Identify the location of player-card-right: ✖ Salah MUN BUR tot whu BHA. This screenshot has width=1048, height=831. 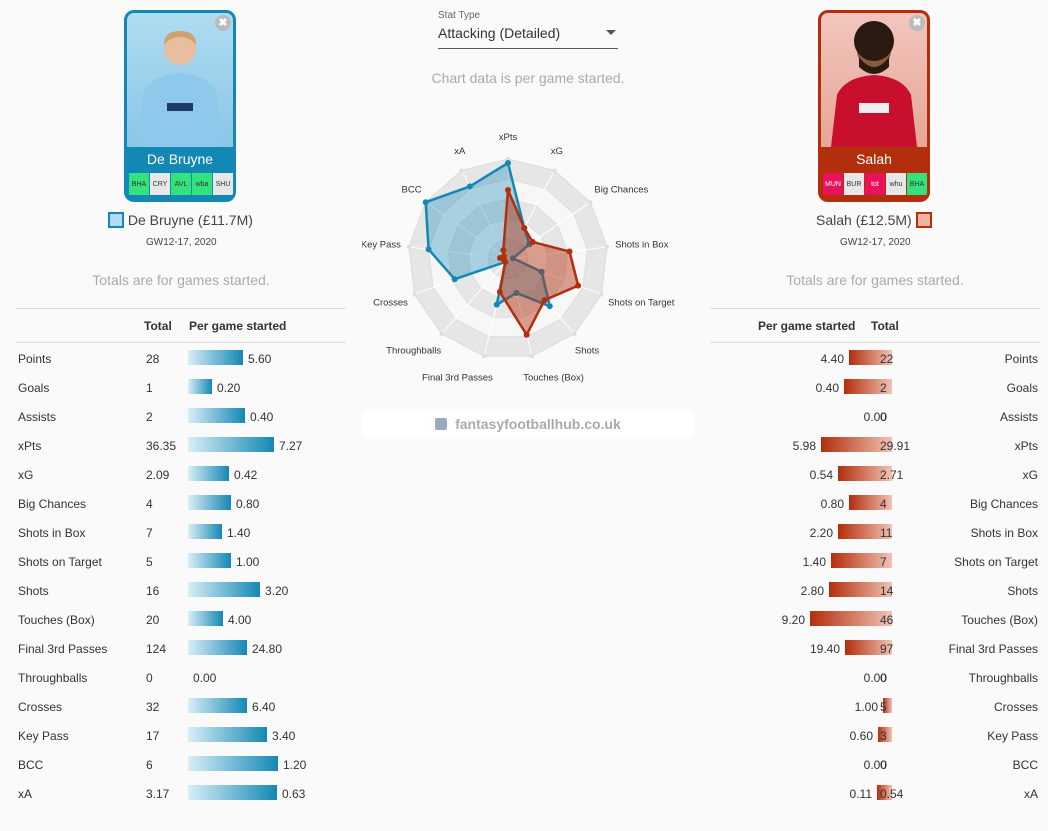
(874, 106).